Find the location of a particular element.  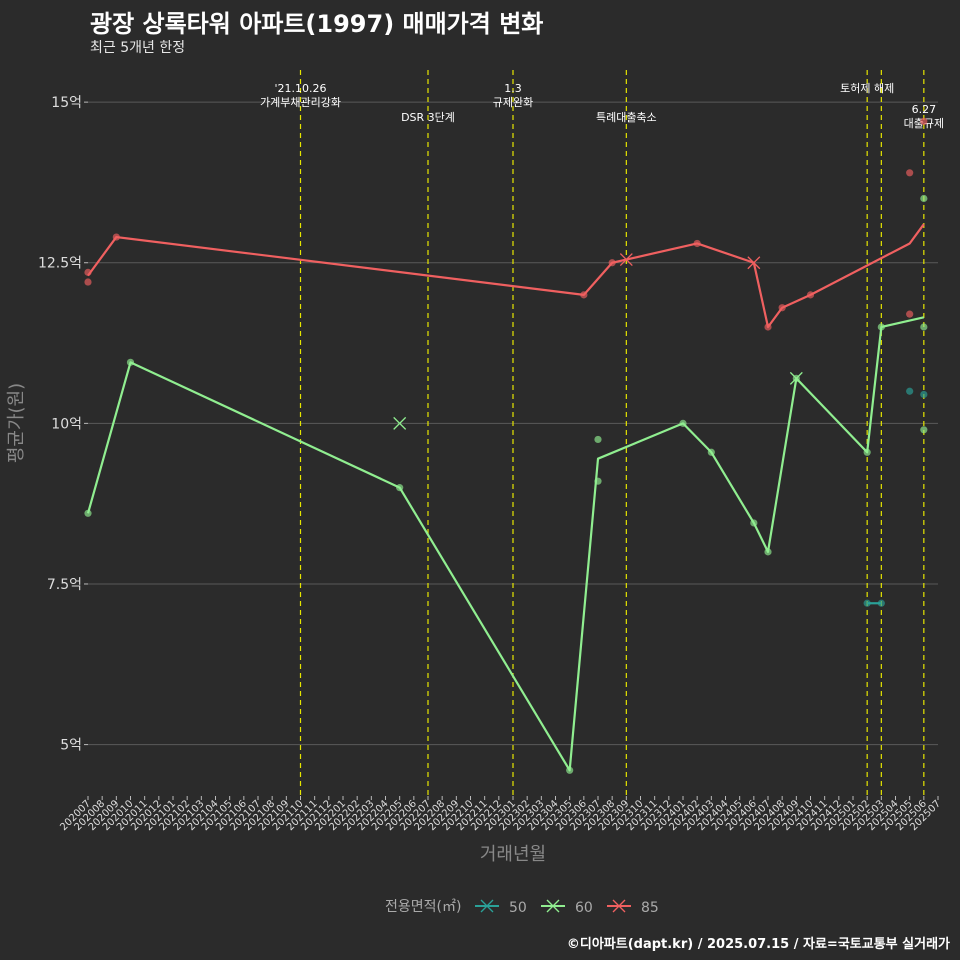

event-label: 토허제 해제 is located at coordinates (867, 88).